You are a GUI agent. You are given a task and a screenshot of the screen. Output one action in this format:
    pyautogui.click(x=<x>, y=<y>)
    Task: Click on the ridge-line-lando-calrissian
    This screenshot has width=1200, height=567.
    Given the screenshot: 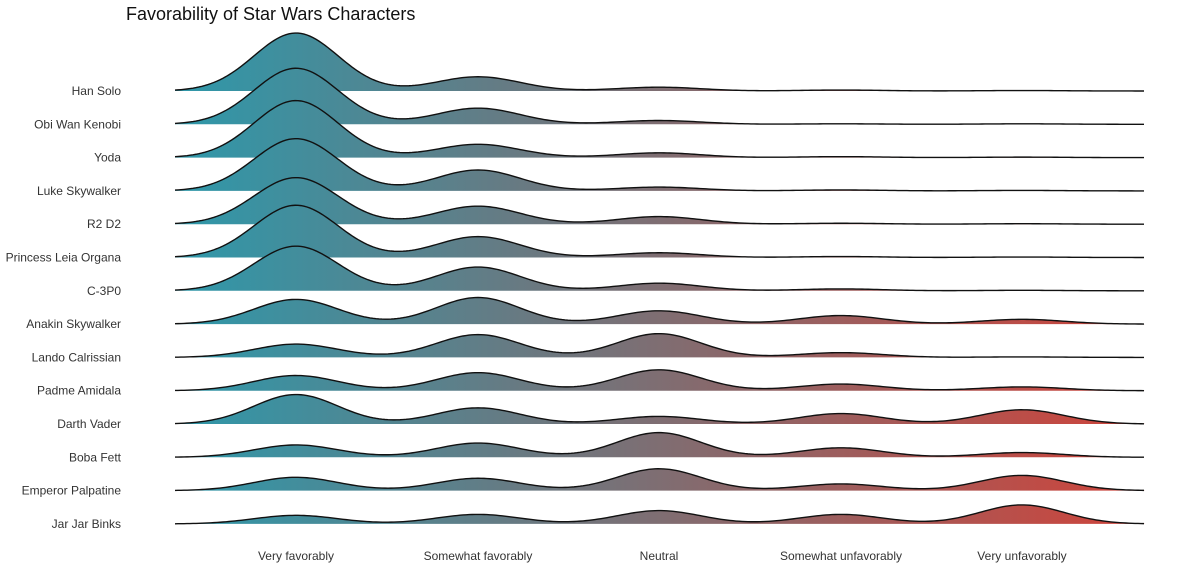 What is the action you would take?
    pyautogui.click(x=659, y=345)
    